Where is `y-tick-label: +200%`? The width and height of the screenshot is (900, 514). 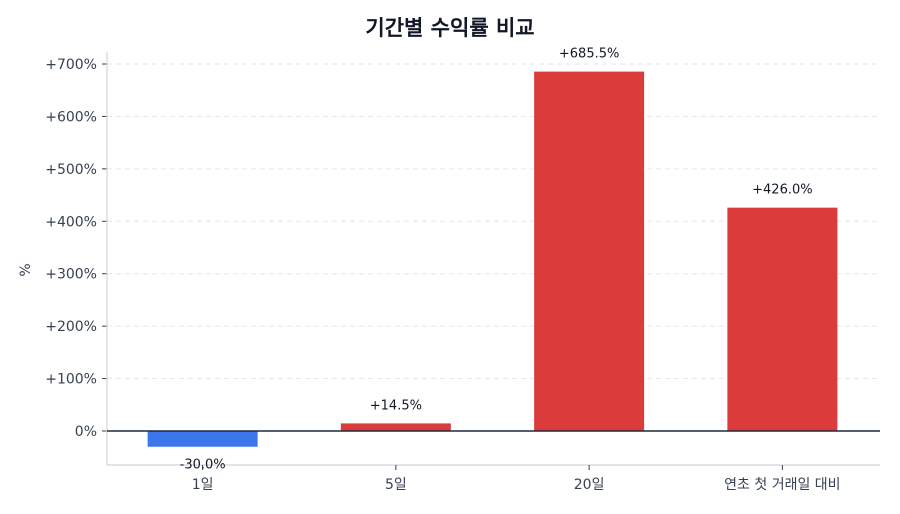
y-tick-label: +200% is located at coordinates (71, 327).